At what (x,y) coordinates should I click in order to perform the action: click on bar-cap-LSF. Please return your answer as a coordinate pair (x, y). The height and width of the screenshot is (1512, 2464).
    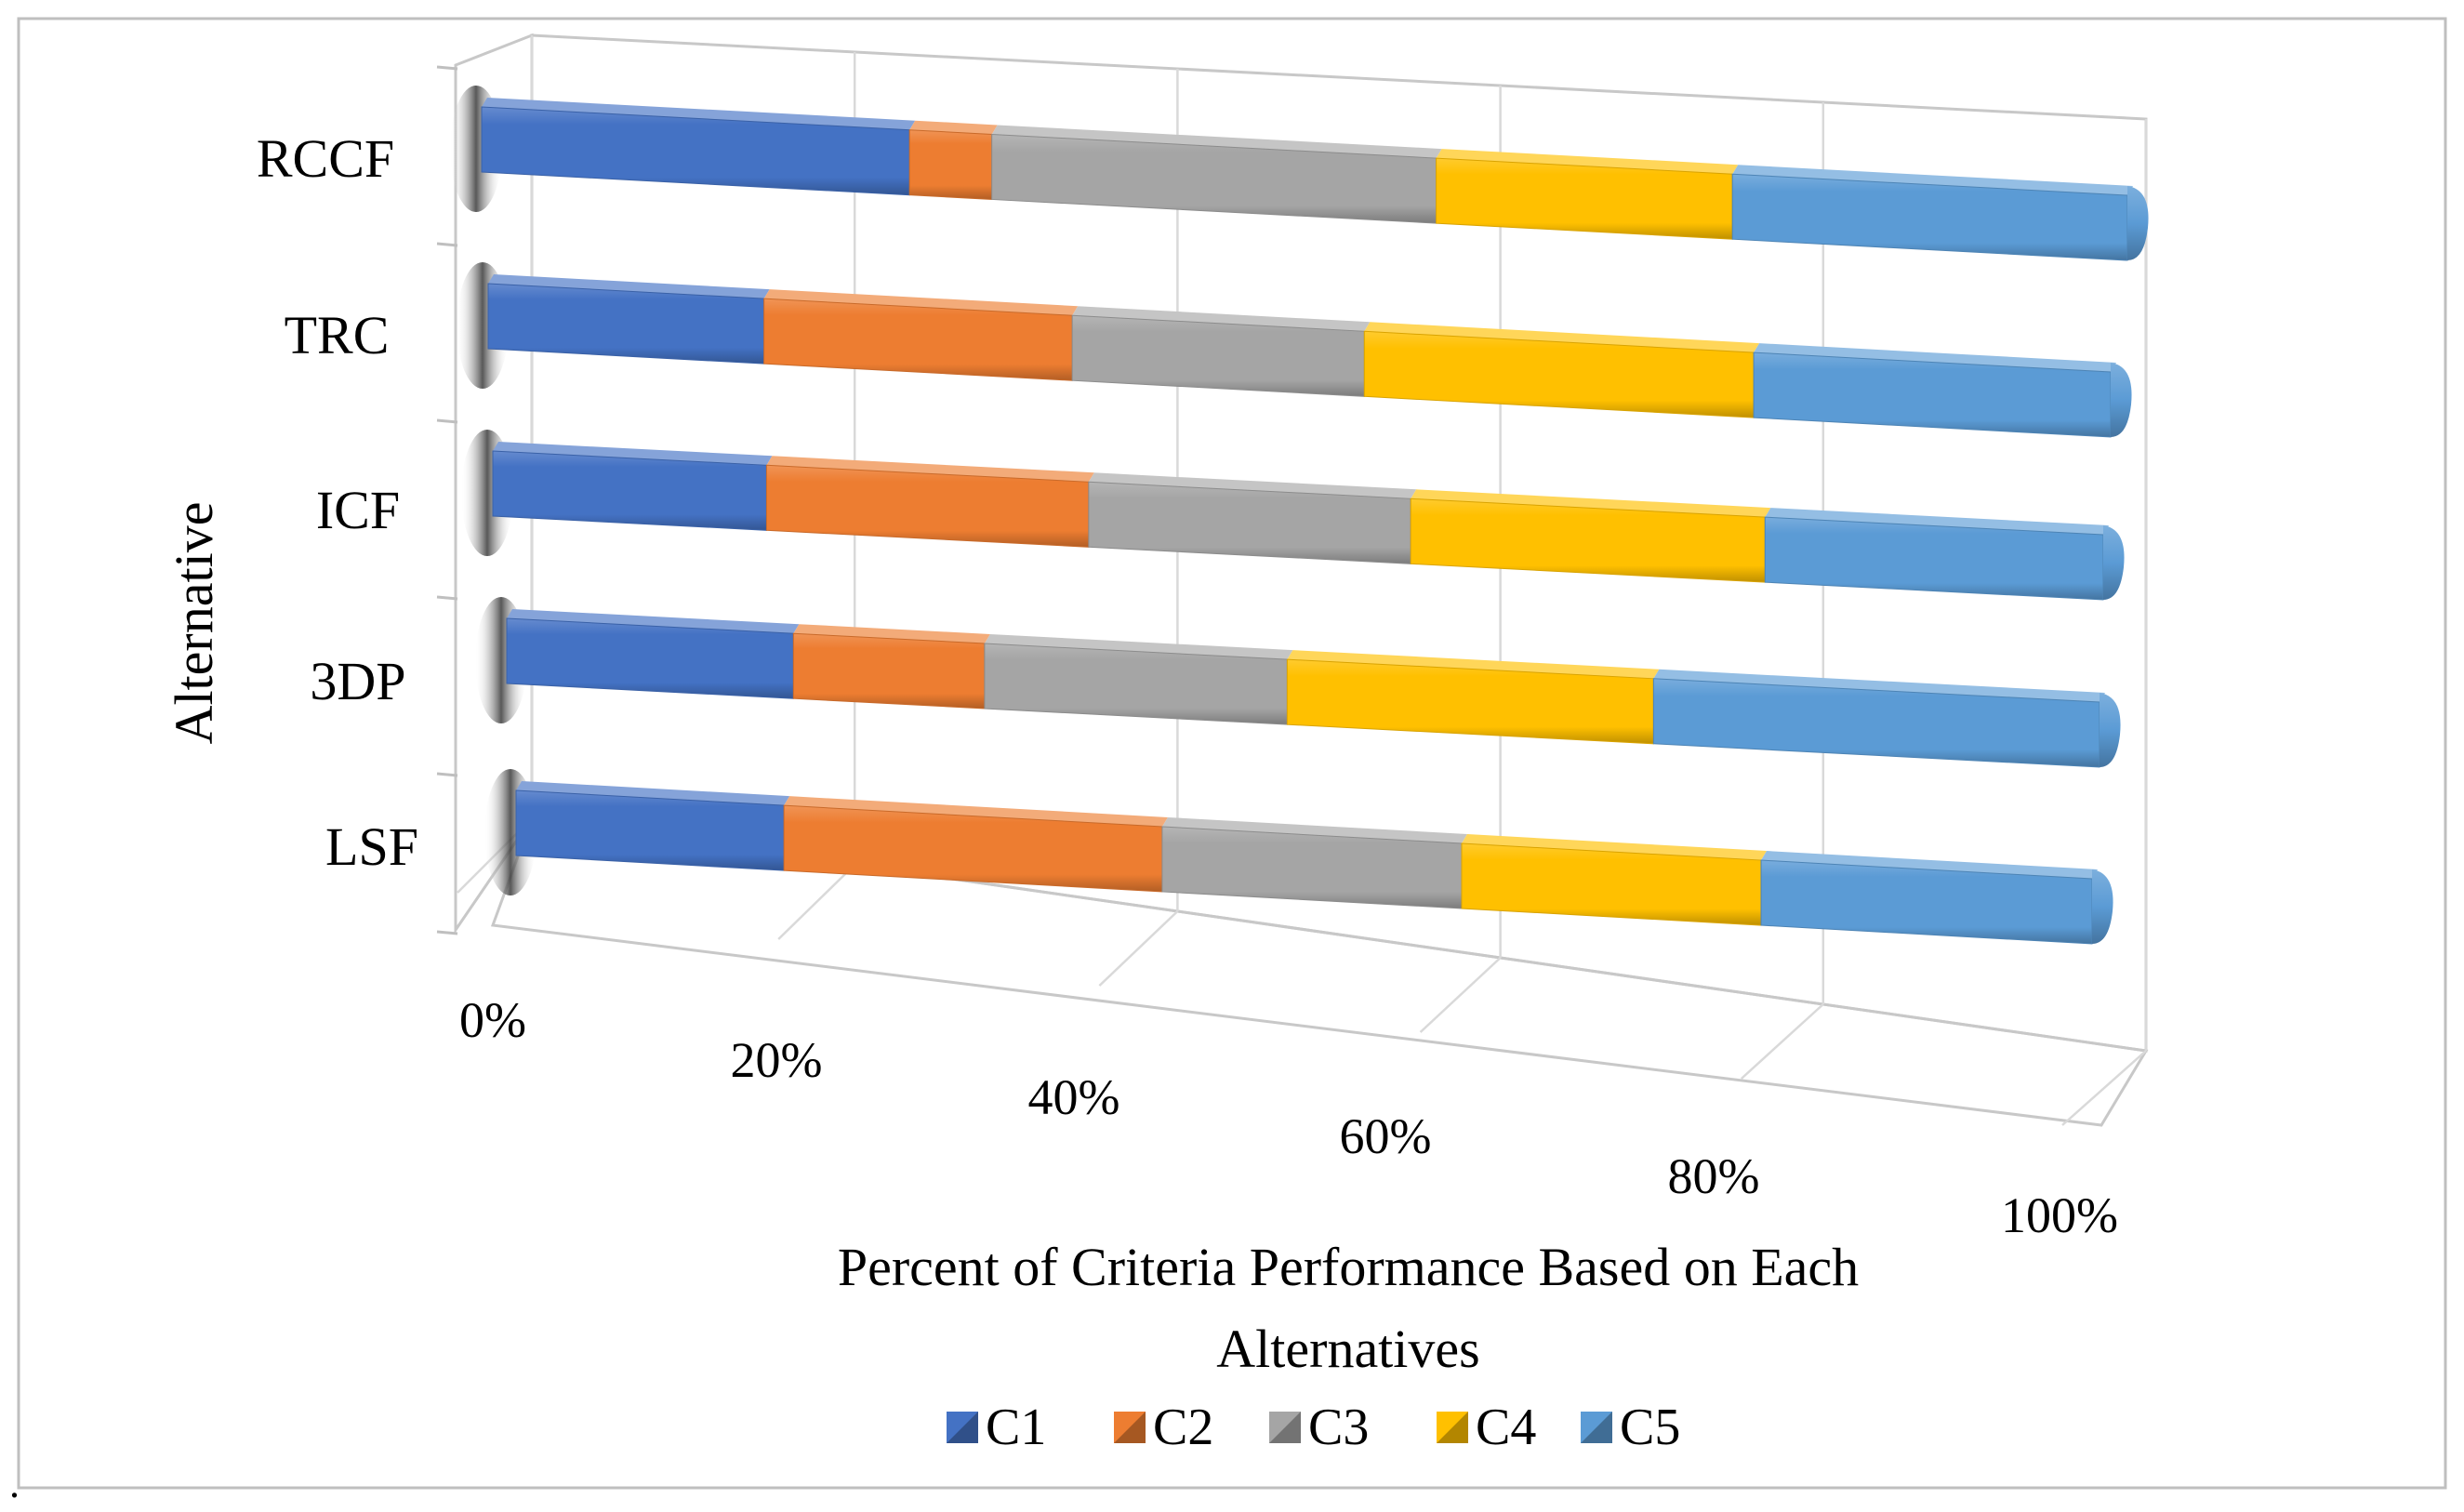
    Looking at the image, I should click on (2102, 906).